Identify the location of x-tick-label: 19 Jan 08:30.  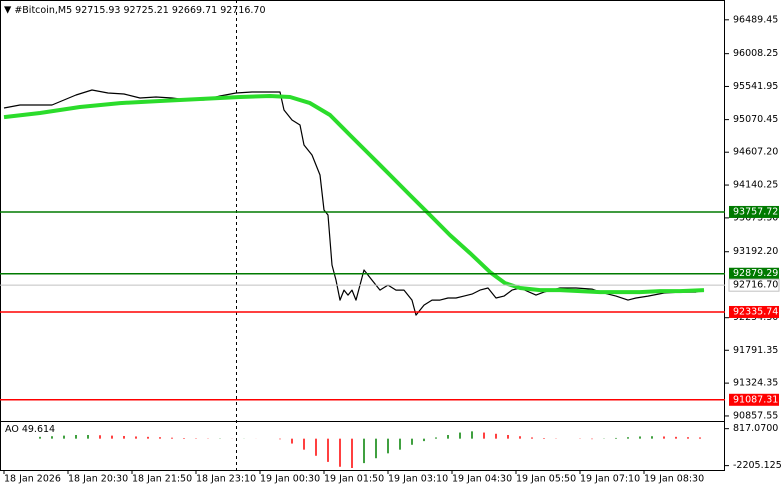
(674, 479).